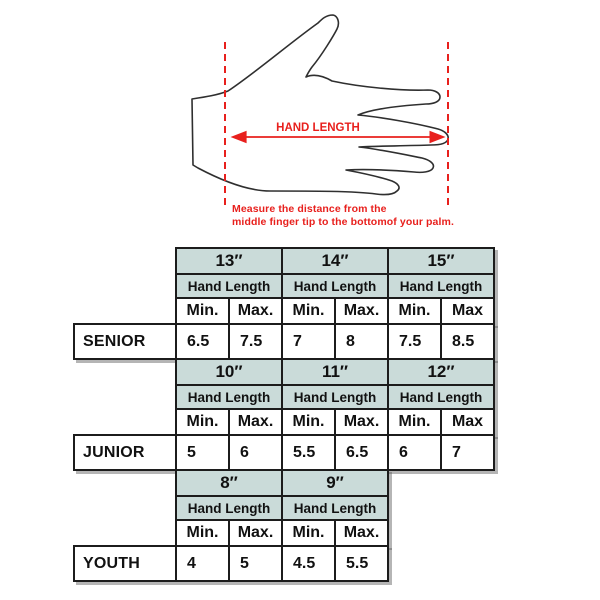 The image size is (600, 600). I want to click on row-label: YOUTH, so click(125, 563).